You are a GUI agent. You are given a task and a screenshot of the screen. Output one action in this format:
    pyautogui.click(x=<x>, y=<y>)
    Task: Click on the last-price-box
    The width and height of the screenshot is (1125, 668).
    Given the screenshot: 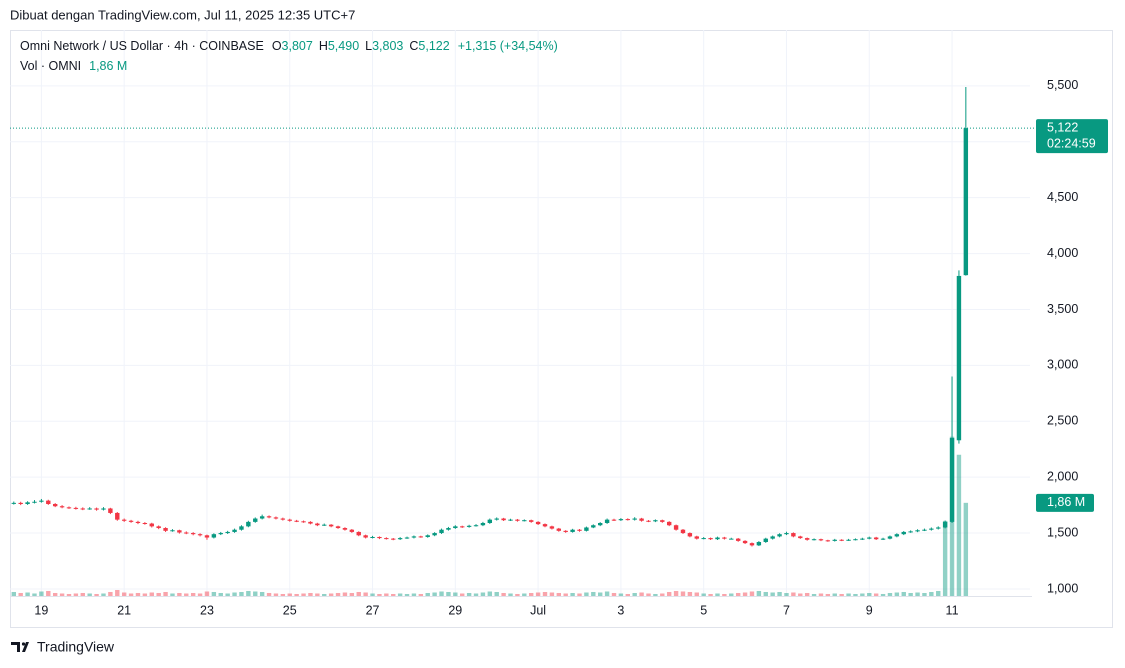 What is the action you would take?
    pyautogui.click(x=1072, y=136)
    